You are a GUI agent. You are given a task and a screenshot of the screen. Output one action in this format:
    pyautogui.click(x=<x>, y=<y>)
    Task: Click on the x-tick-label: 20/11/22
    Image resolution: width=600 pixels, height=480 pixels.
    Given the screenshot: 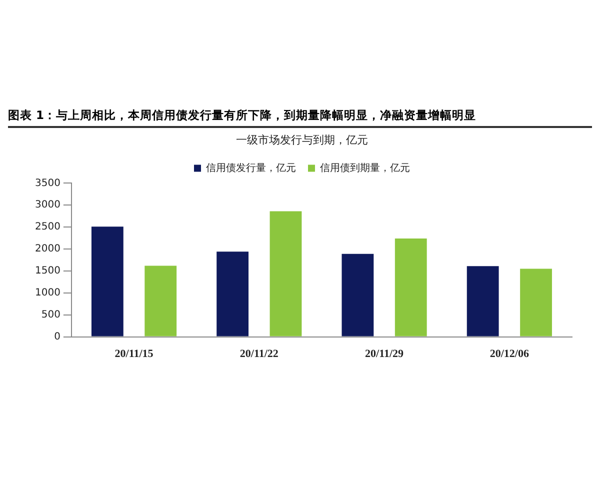 What is the action you would take?
    pyautogui.click(x=259, y=354)
    